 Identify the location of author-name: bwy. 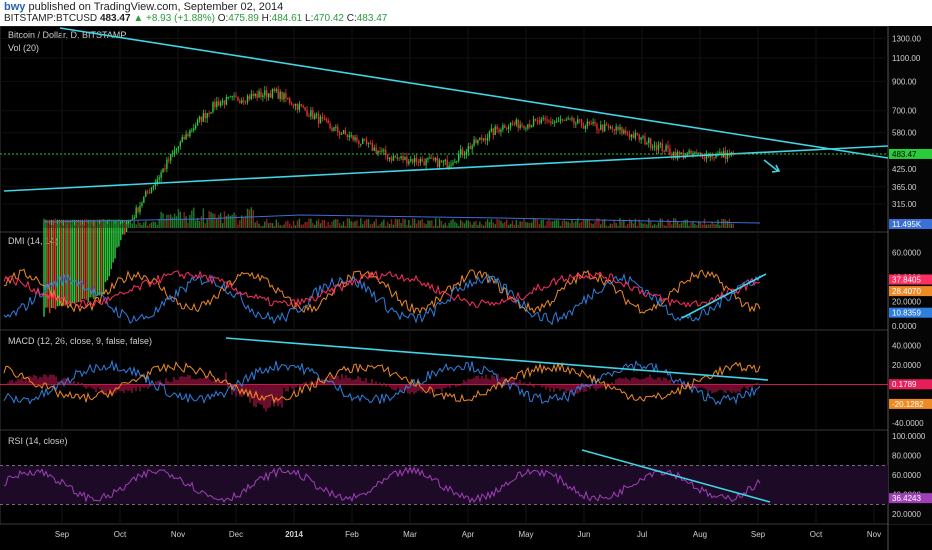
(15, 7).